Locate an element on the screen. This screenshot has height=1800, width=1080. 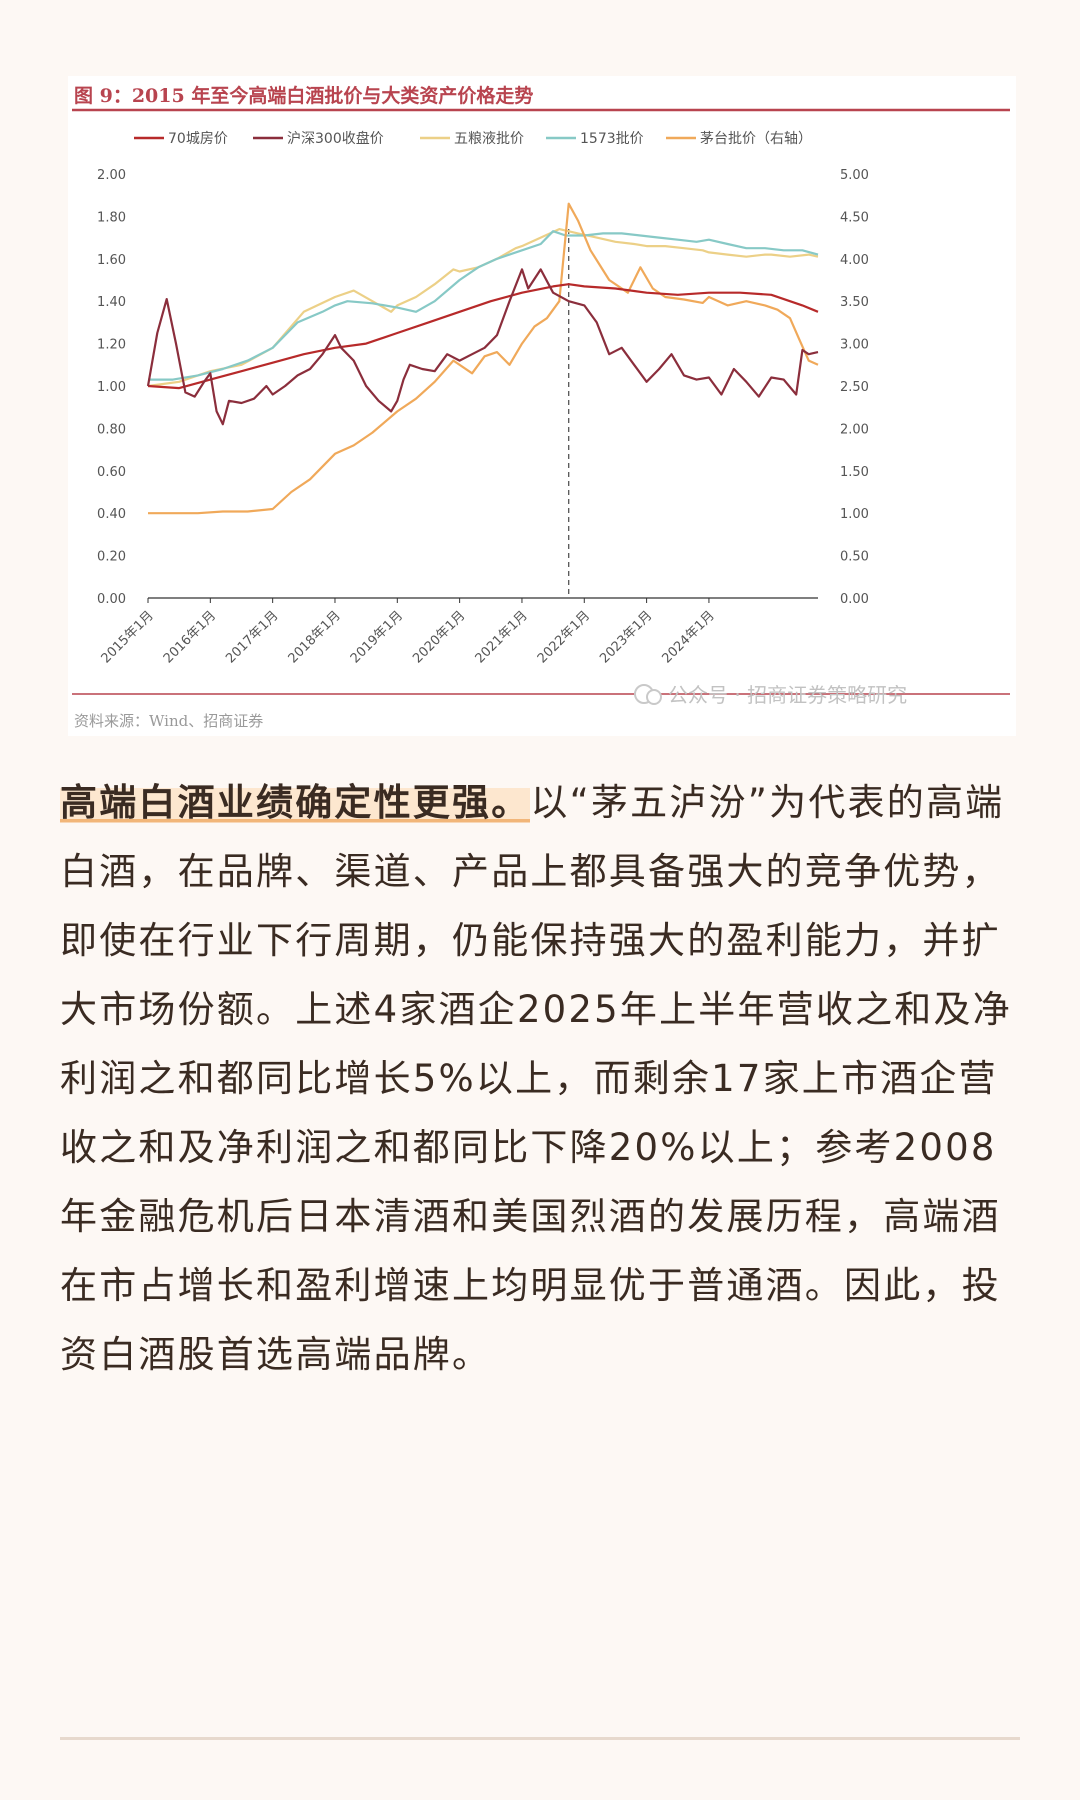
legend-label-3: 1573批价 is located at coordinates (612, 139).